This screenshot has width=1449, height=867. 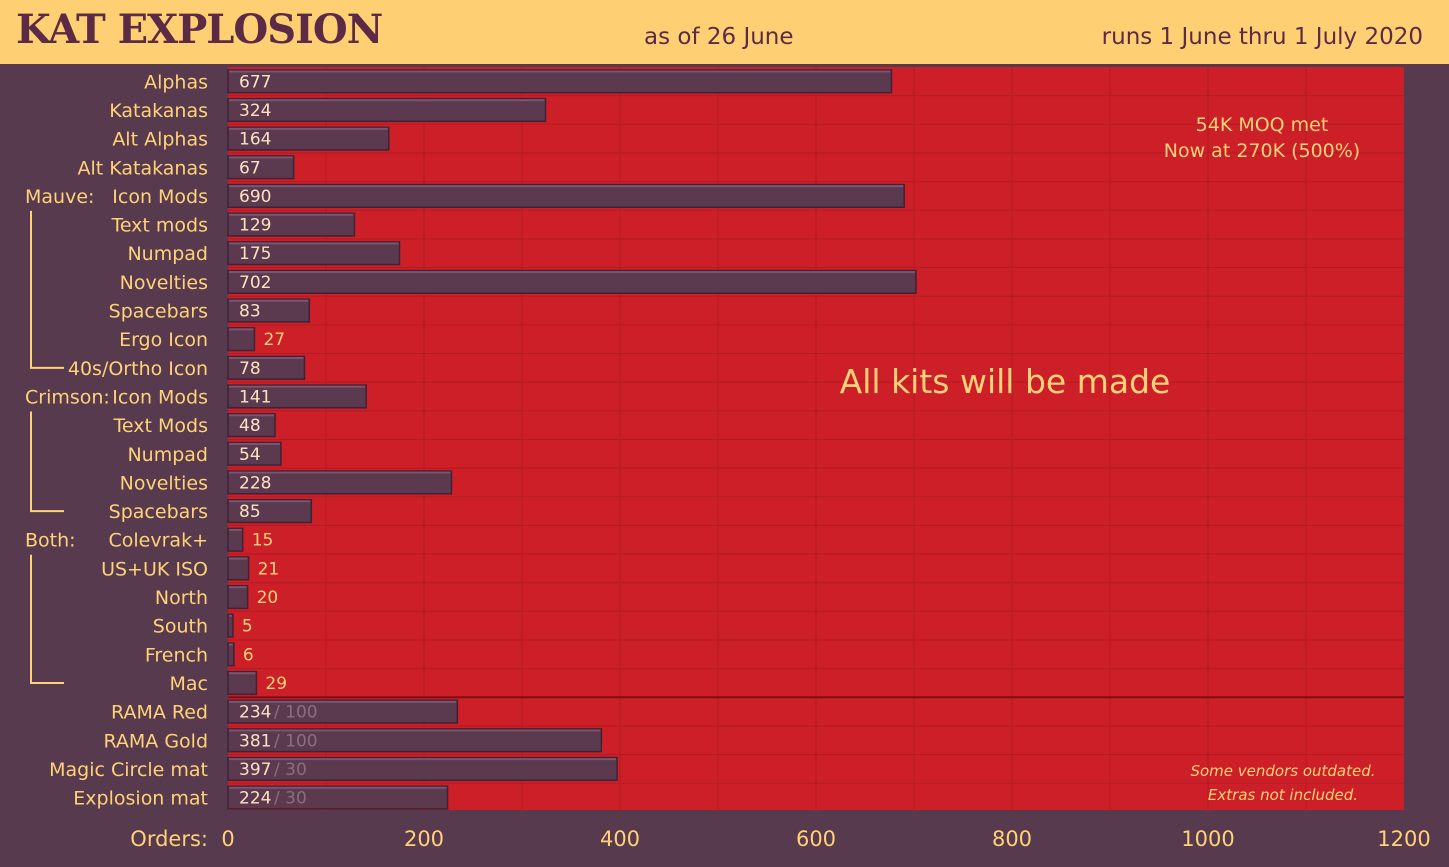 I want to click on bar-value-label: 690, so click(x=255, y=197).